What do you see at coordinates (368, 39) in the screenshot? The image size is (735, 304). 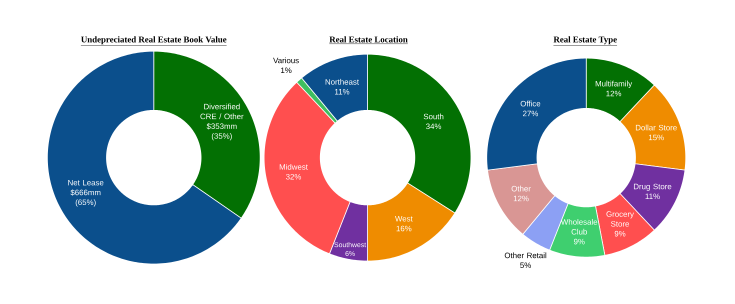 I see `chart-title: Real Estate Location` at bounding box center [368, 39].